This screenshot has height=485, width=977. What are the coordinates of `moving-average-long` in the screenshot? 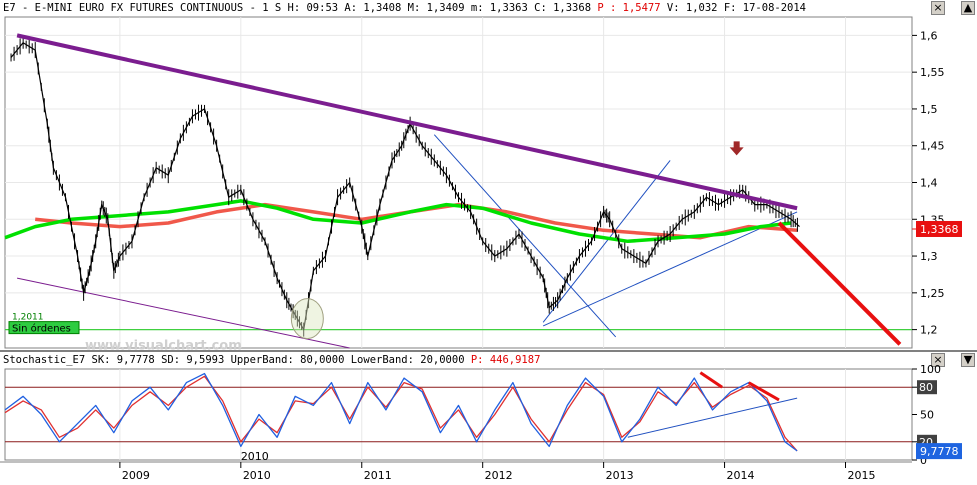 It's located at (416, 221).